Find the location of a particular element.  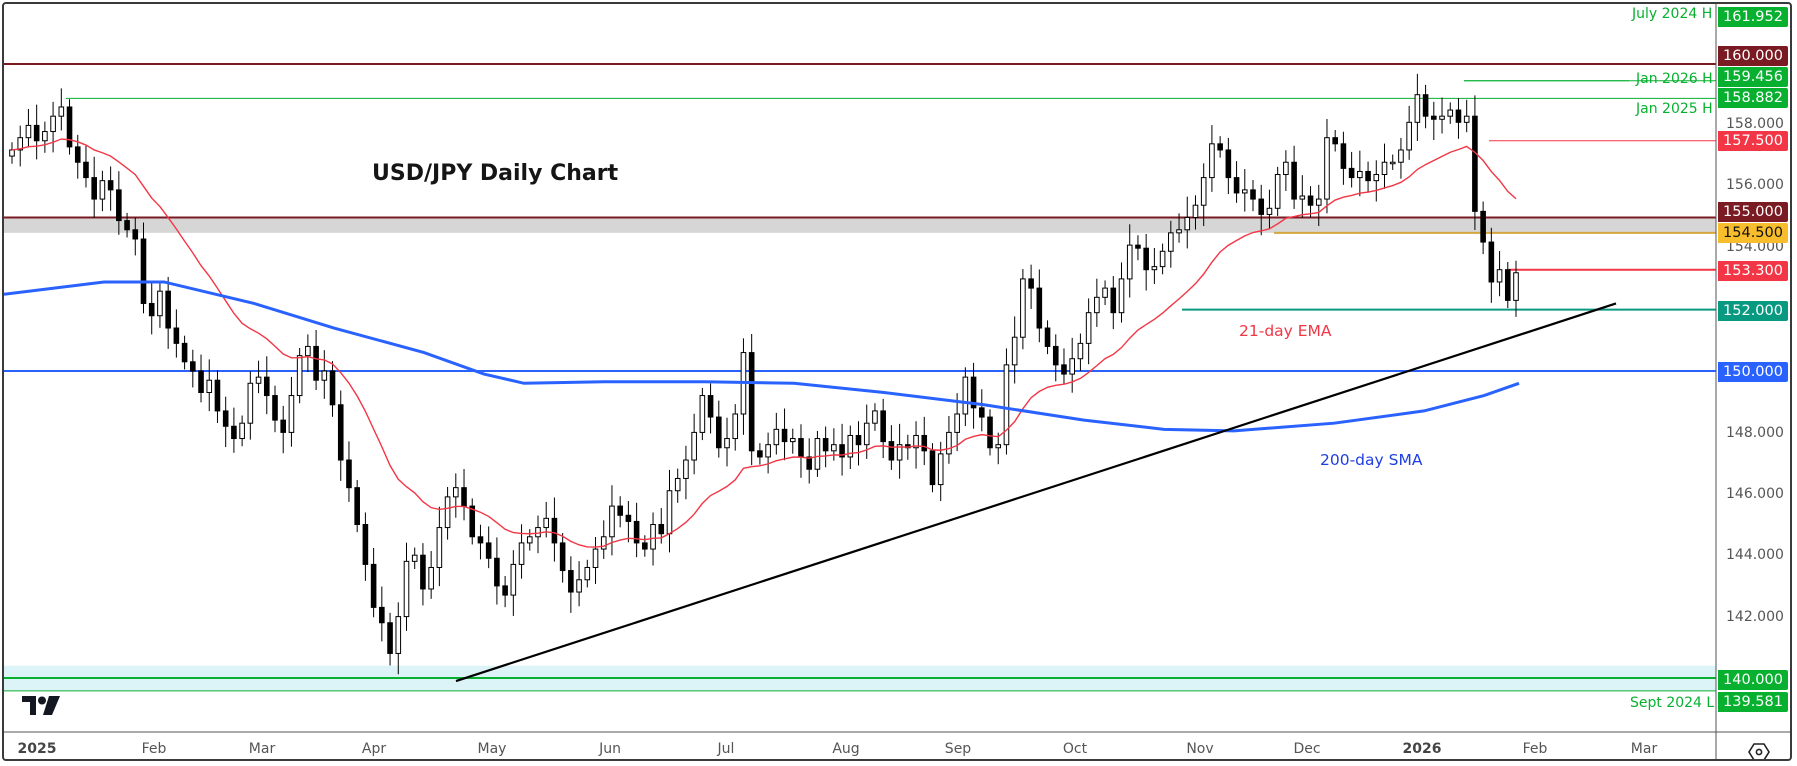

x-axis-label: 2025 is located at coordinates (37, 749).